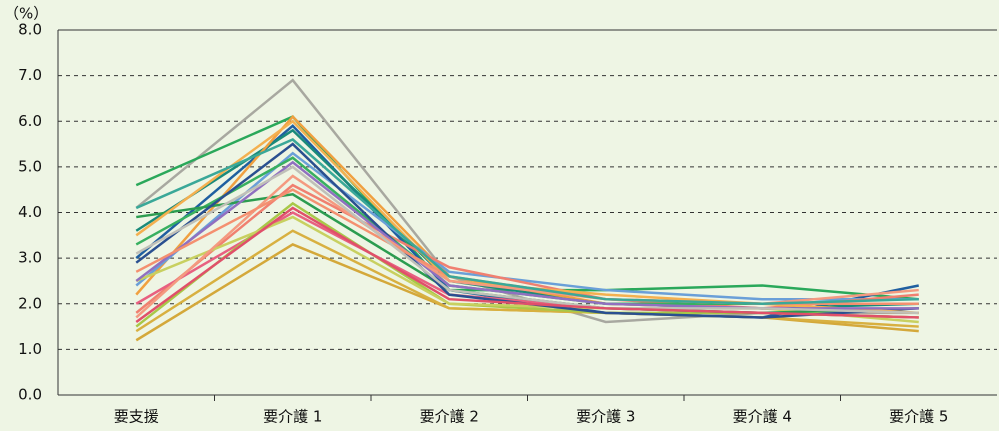 The width and height of the screenshot is (999, 431). Describe the element at coordinates (30, 395) in the screenshot. I see `y-tick-label: 0.0` at that location.